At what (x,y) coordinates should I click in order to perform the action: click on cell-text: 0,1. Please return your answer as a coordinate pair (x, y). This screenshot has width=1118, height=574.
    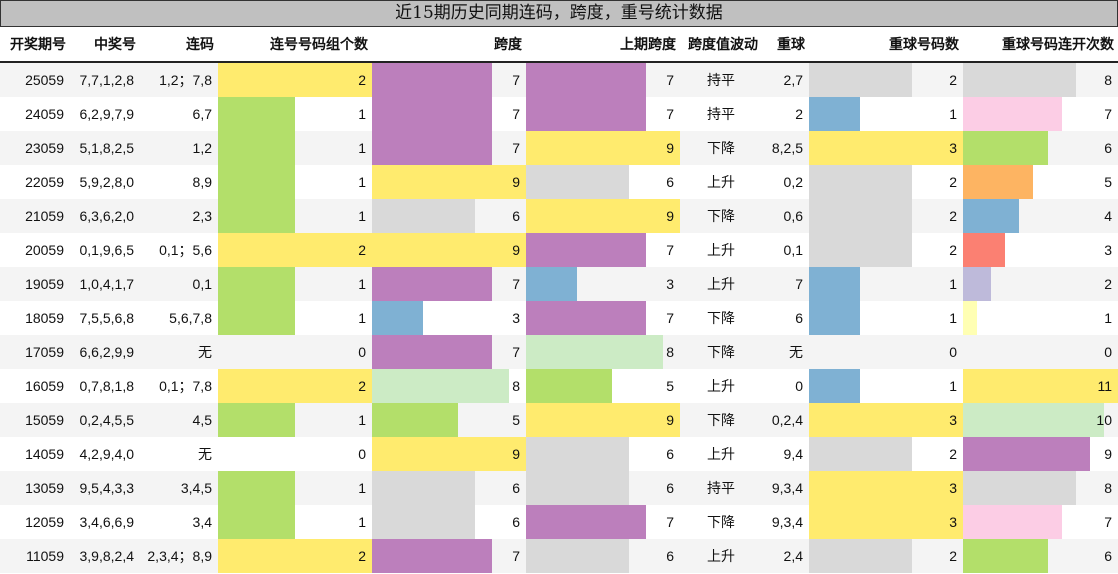
    Looking at the image, I should click on (793, 250).